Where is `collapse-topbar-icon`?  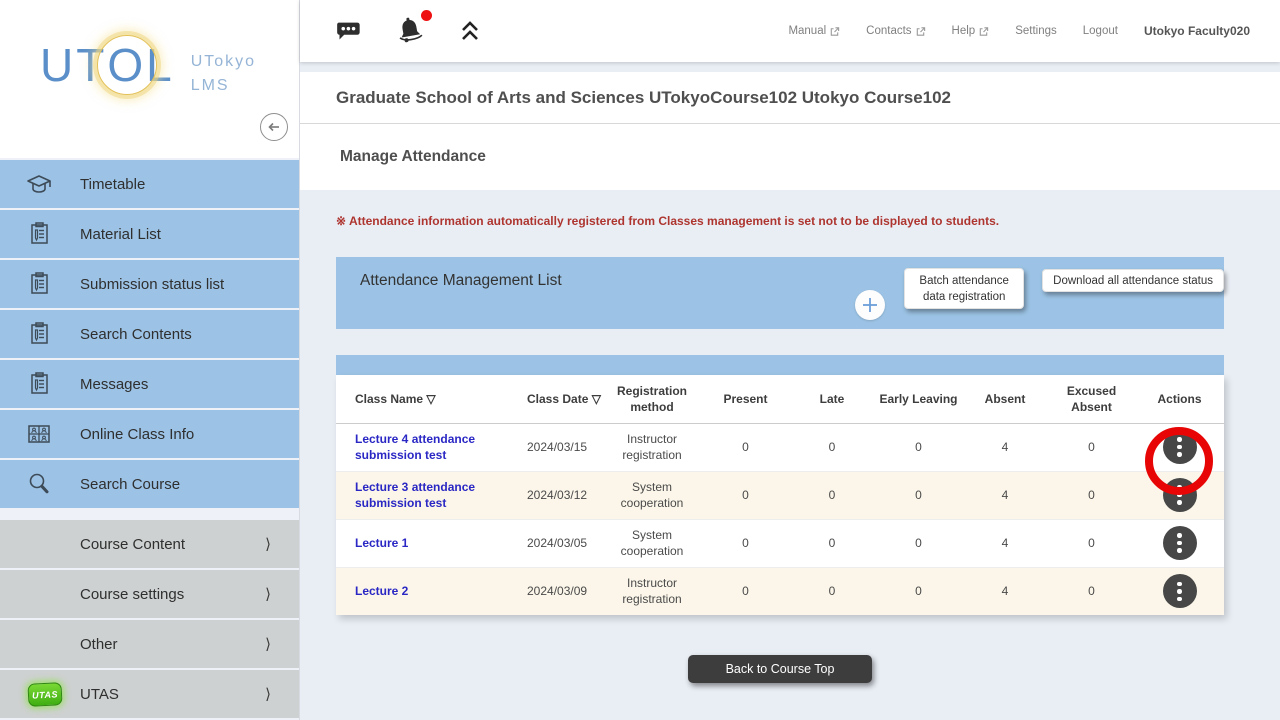 collapse-topbar-icon is located at coordinates (470, 31).